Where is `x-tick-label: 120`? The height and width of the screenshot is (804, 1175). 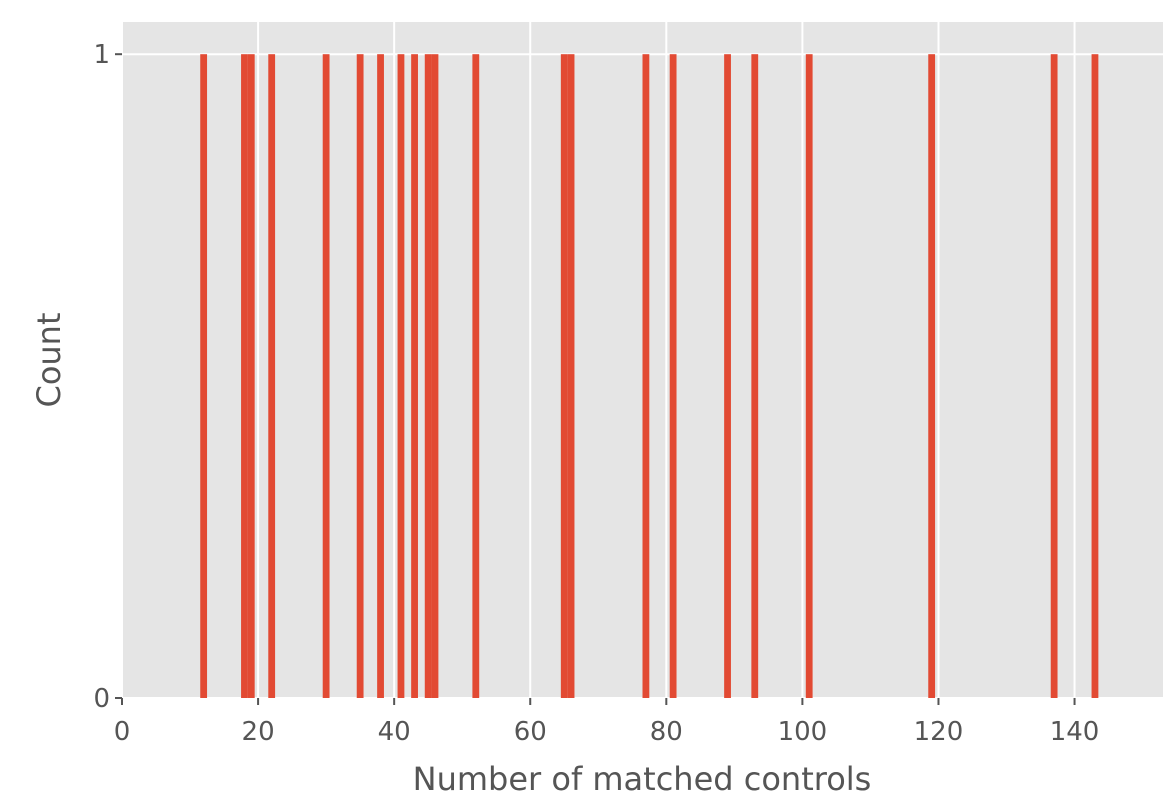
x-tick-label: 120 is located at coordinates (939, 732).